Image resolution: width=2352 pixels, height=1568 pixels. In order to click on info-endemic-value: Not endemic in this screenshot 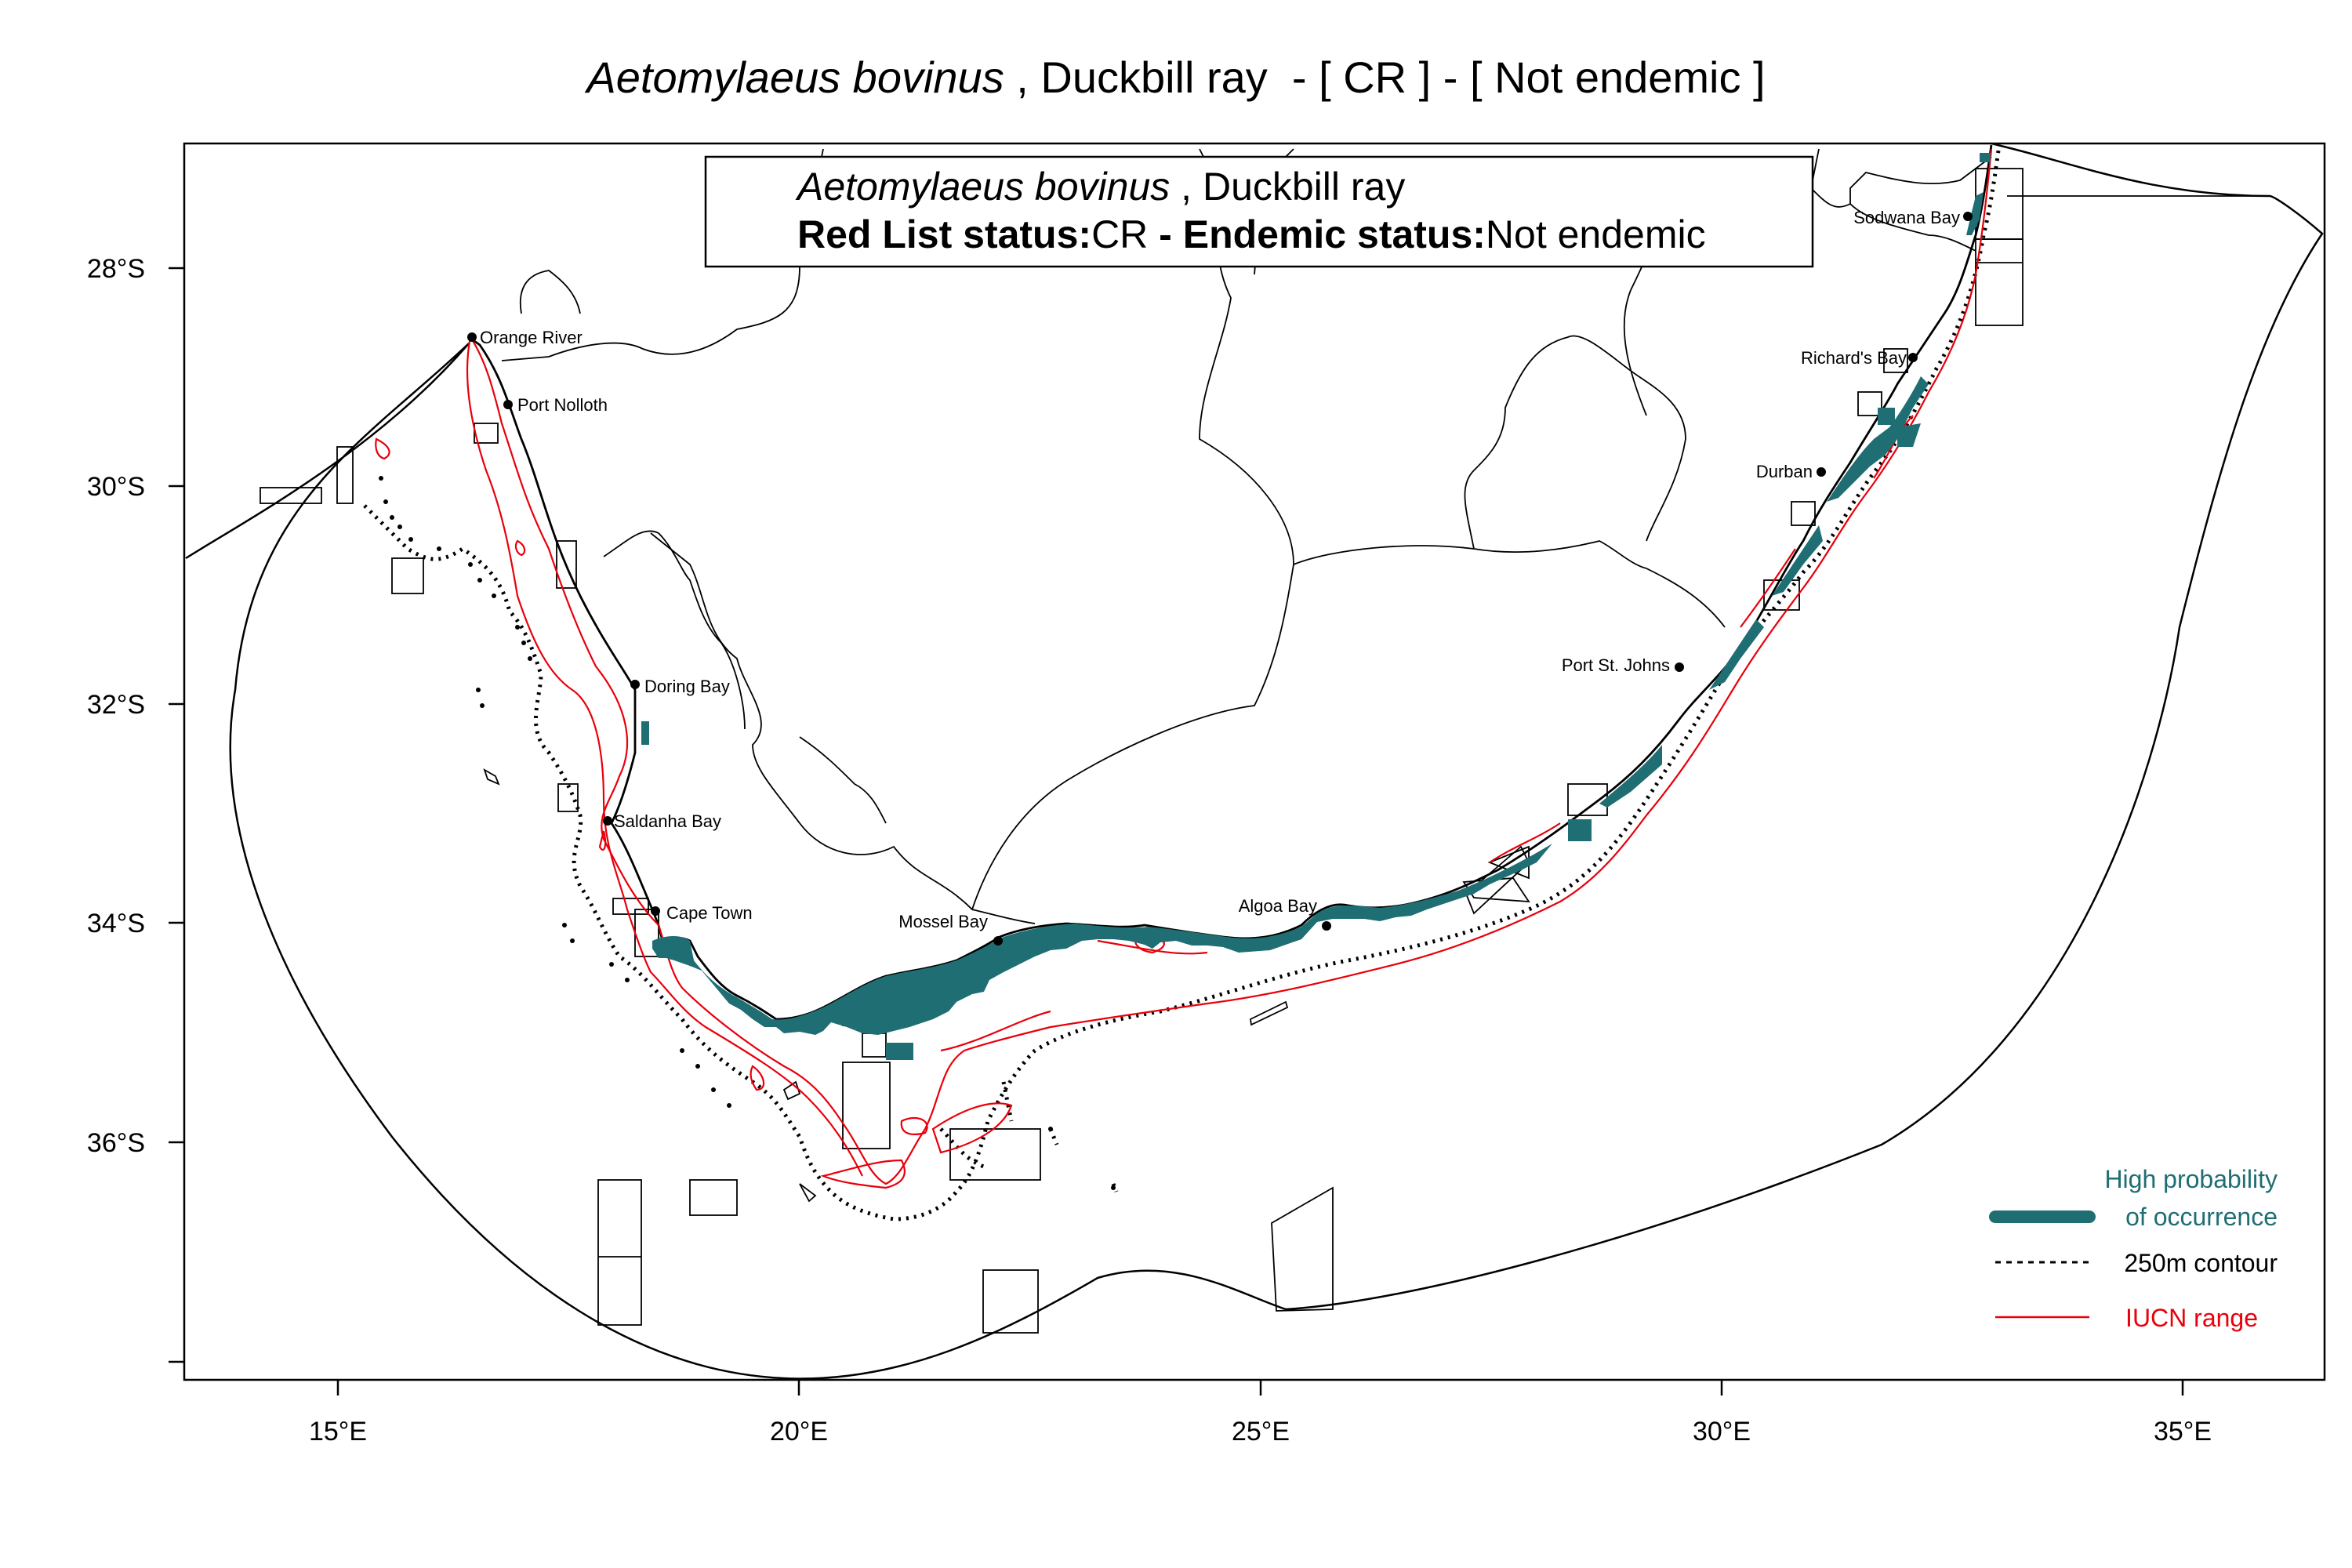, I will do `click(1596, 234)`.